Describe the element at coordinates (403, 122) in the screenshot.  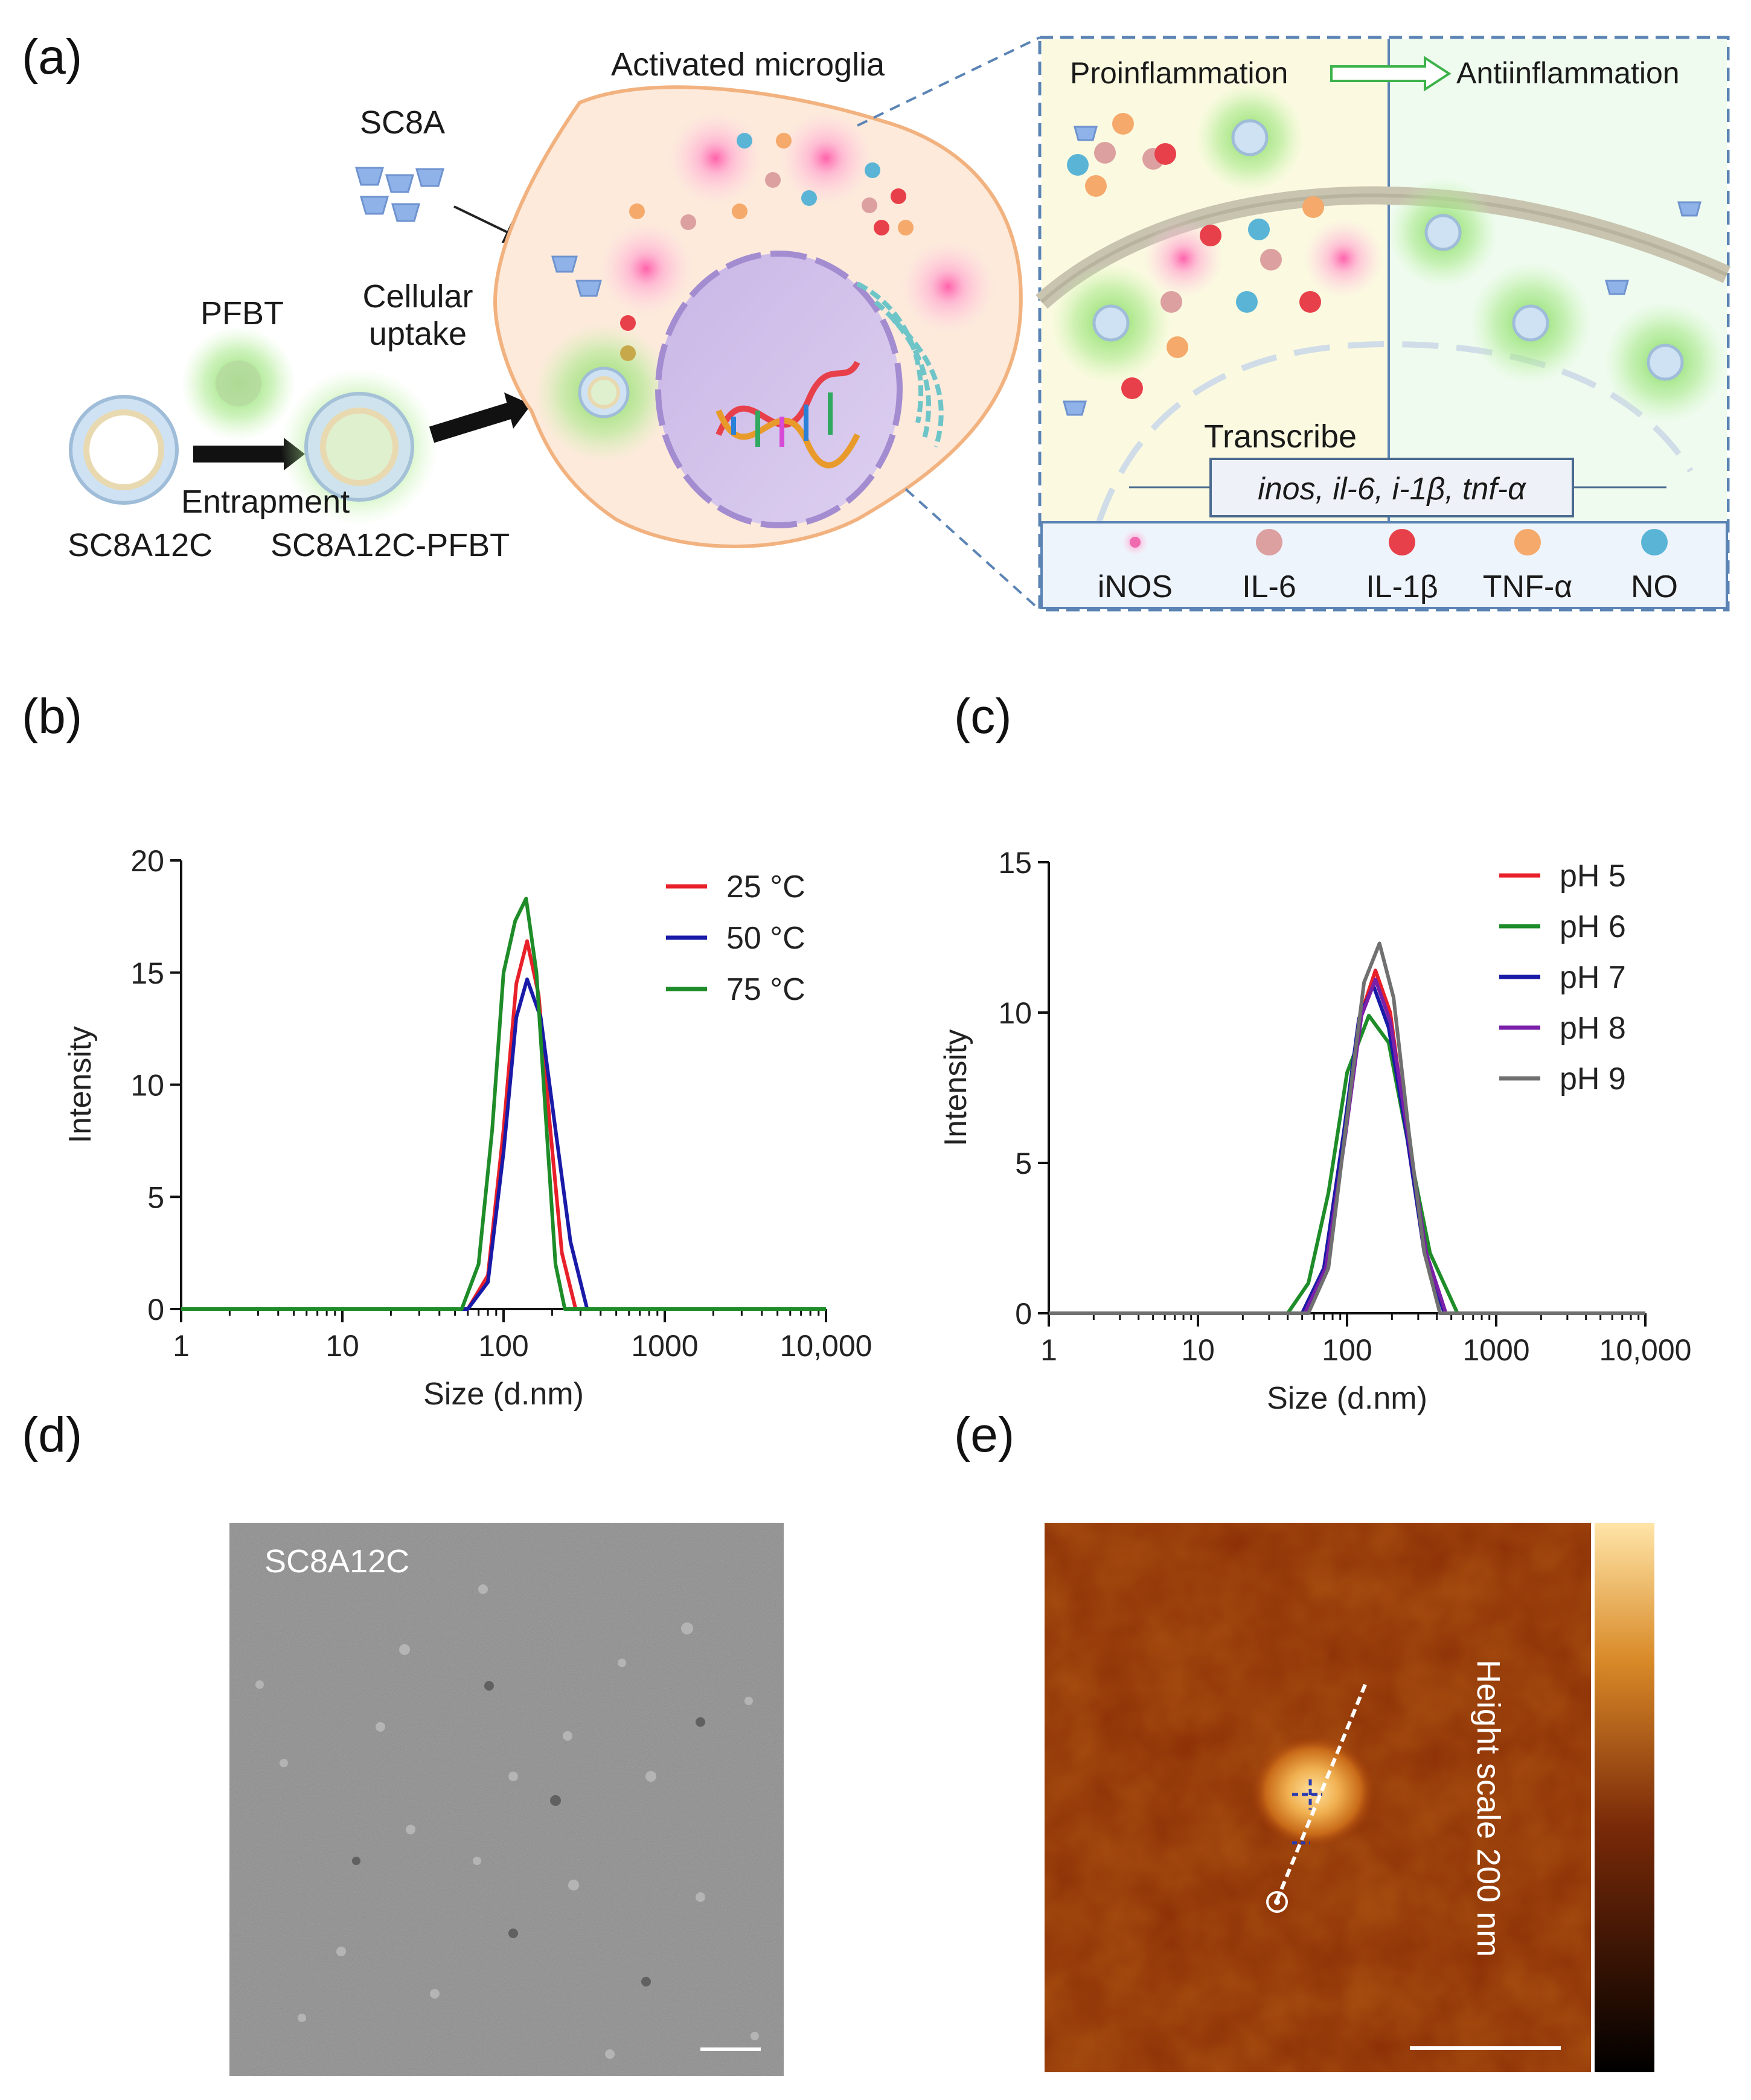
I see `sc8a-label: SC8A` at that location.